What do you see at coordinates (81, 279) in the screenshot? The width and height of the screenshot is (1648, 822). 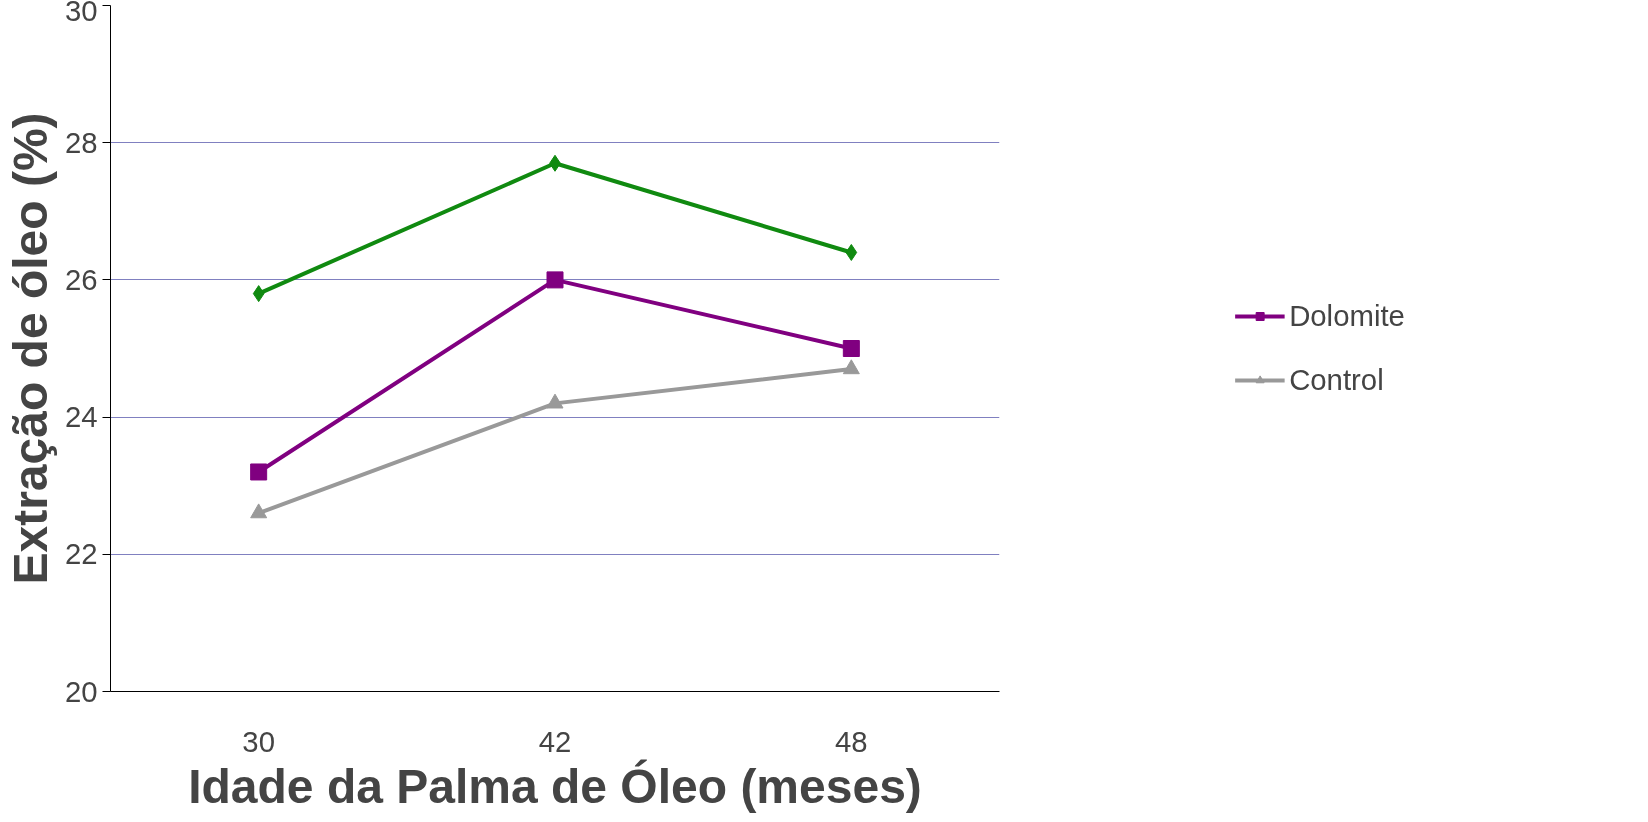 I see `y-tick-label: 26` at bounding box center [81, 279].